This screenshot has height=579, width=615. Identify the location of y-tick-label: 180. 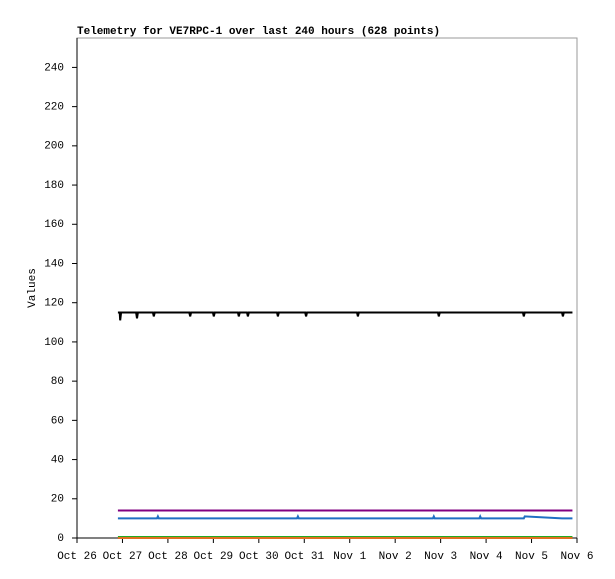
(54, 186).